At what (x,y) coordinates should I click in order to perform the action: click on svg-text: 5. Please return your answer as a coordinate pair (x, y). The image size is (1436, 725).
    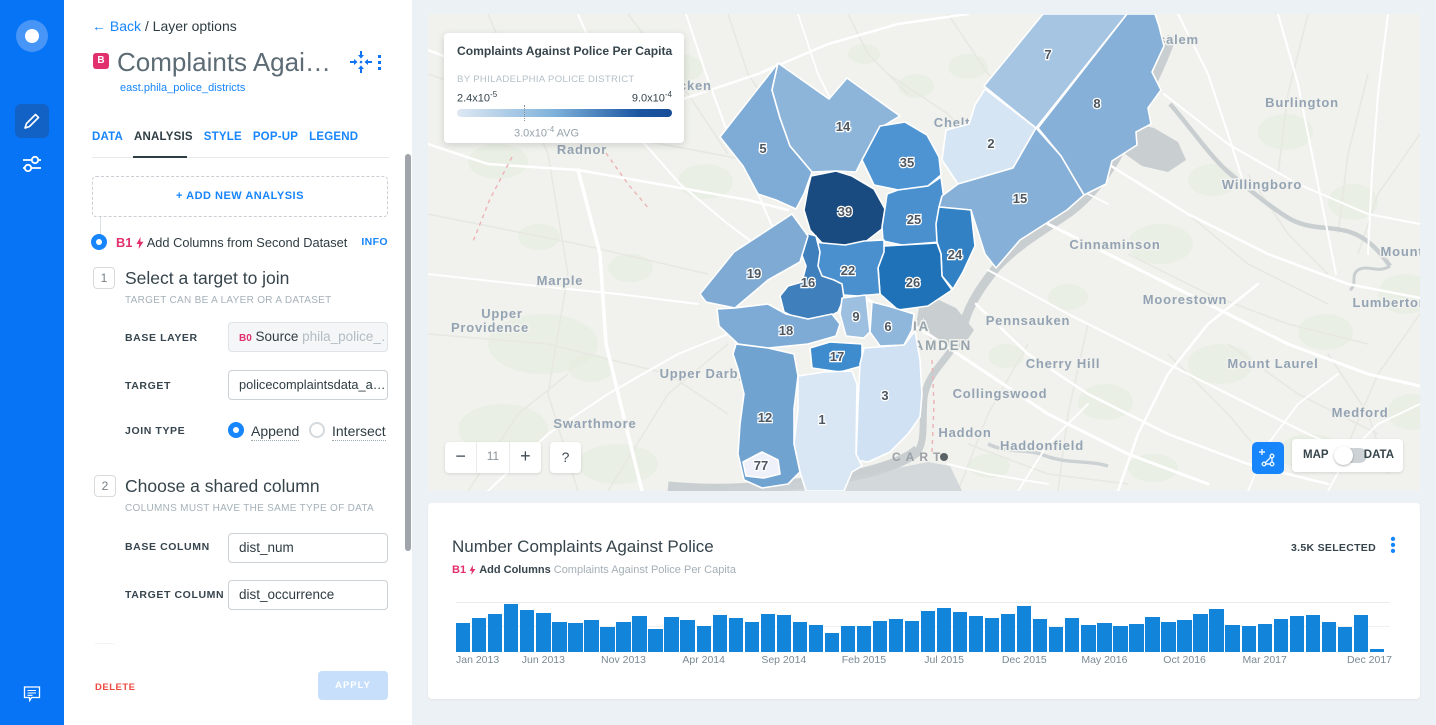
    Looking at the image, I should click on (762, 148).